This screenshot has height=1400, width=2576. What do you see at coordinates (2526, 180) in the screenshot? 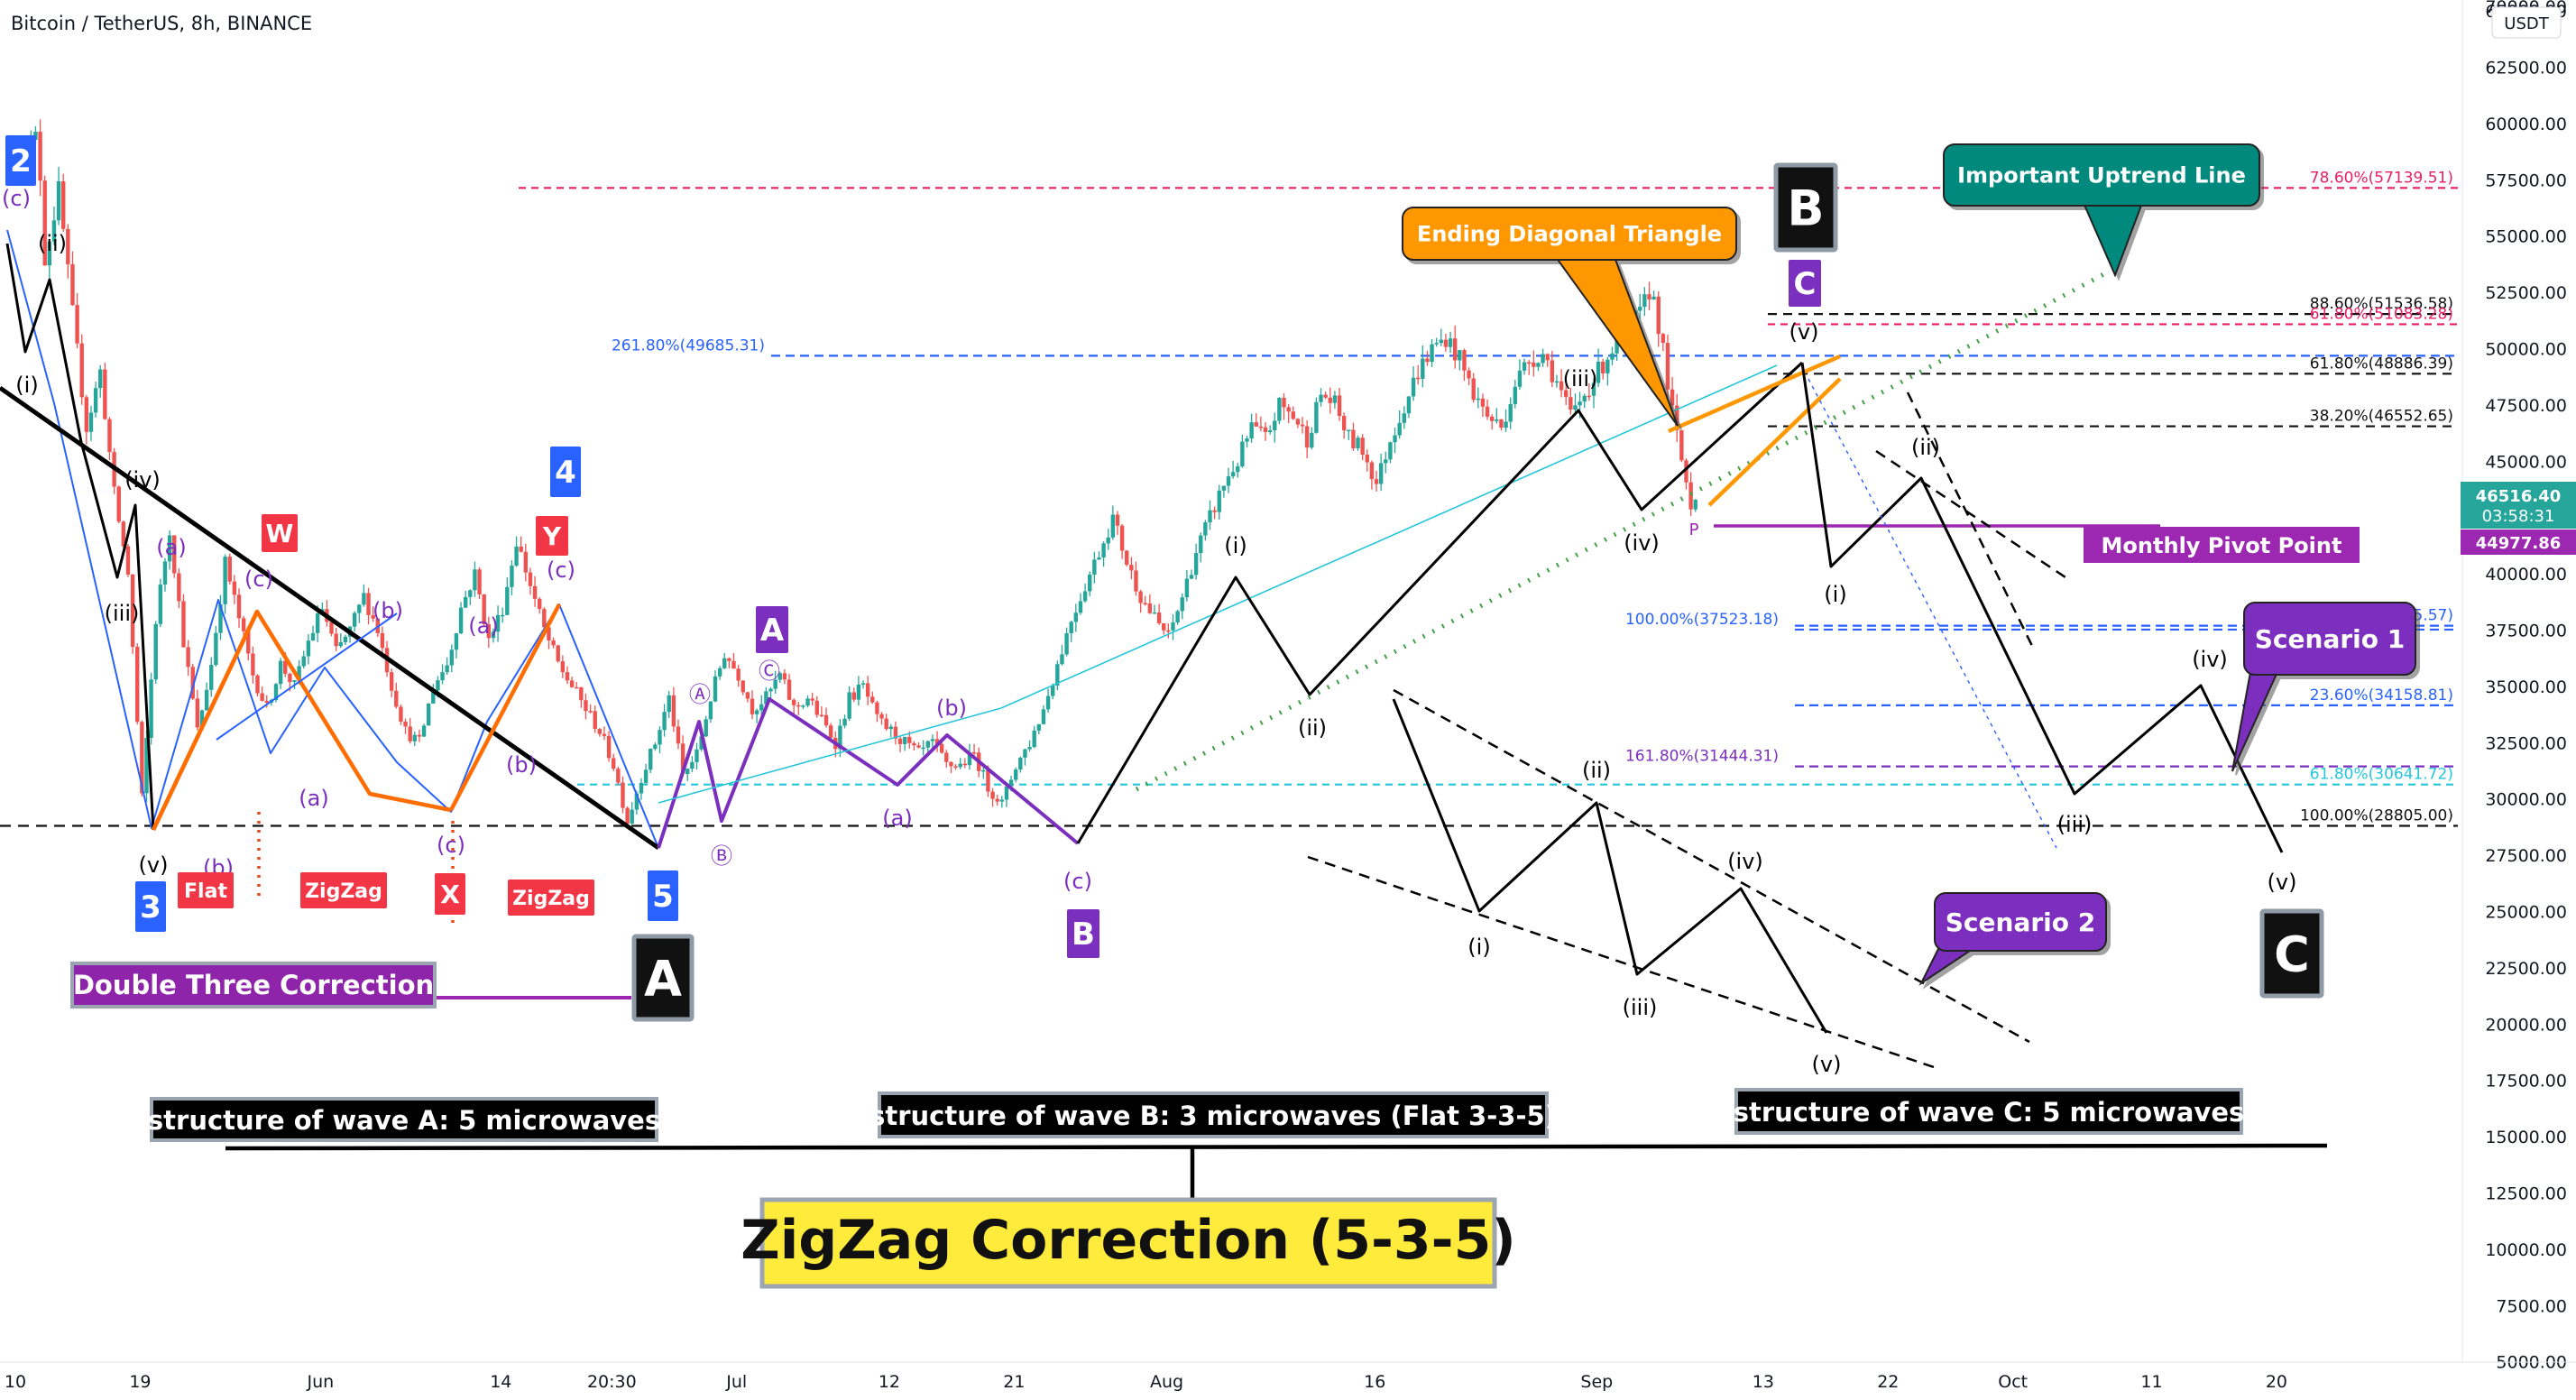
I see `price-tick-label: 57500.00` at bounding box center [2526, 180].